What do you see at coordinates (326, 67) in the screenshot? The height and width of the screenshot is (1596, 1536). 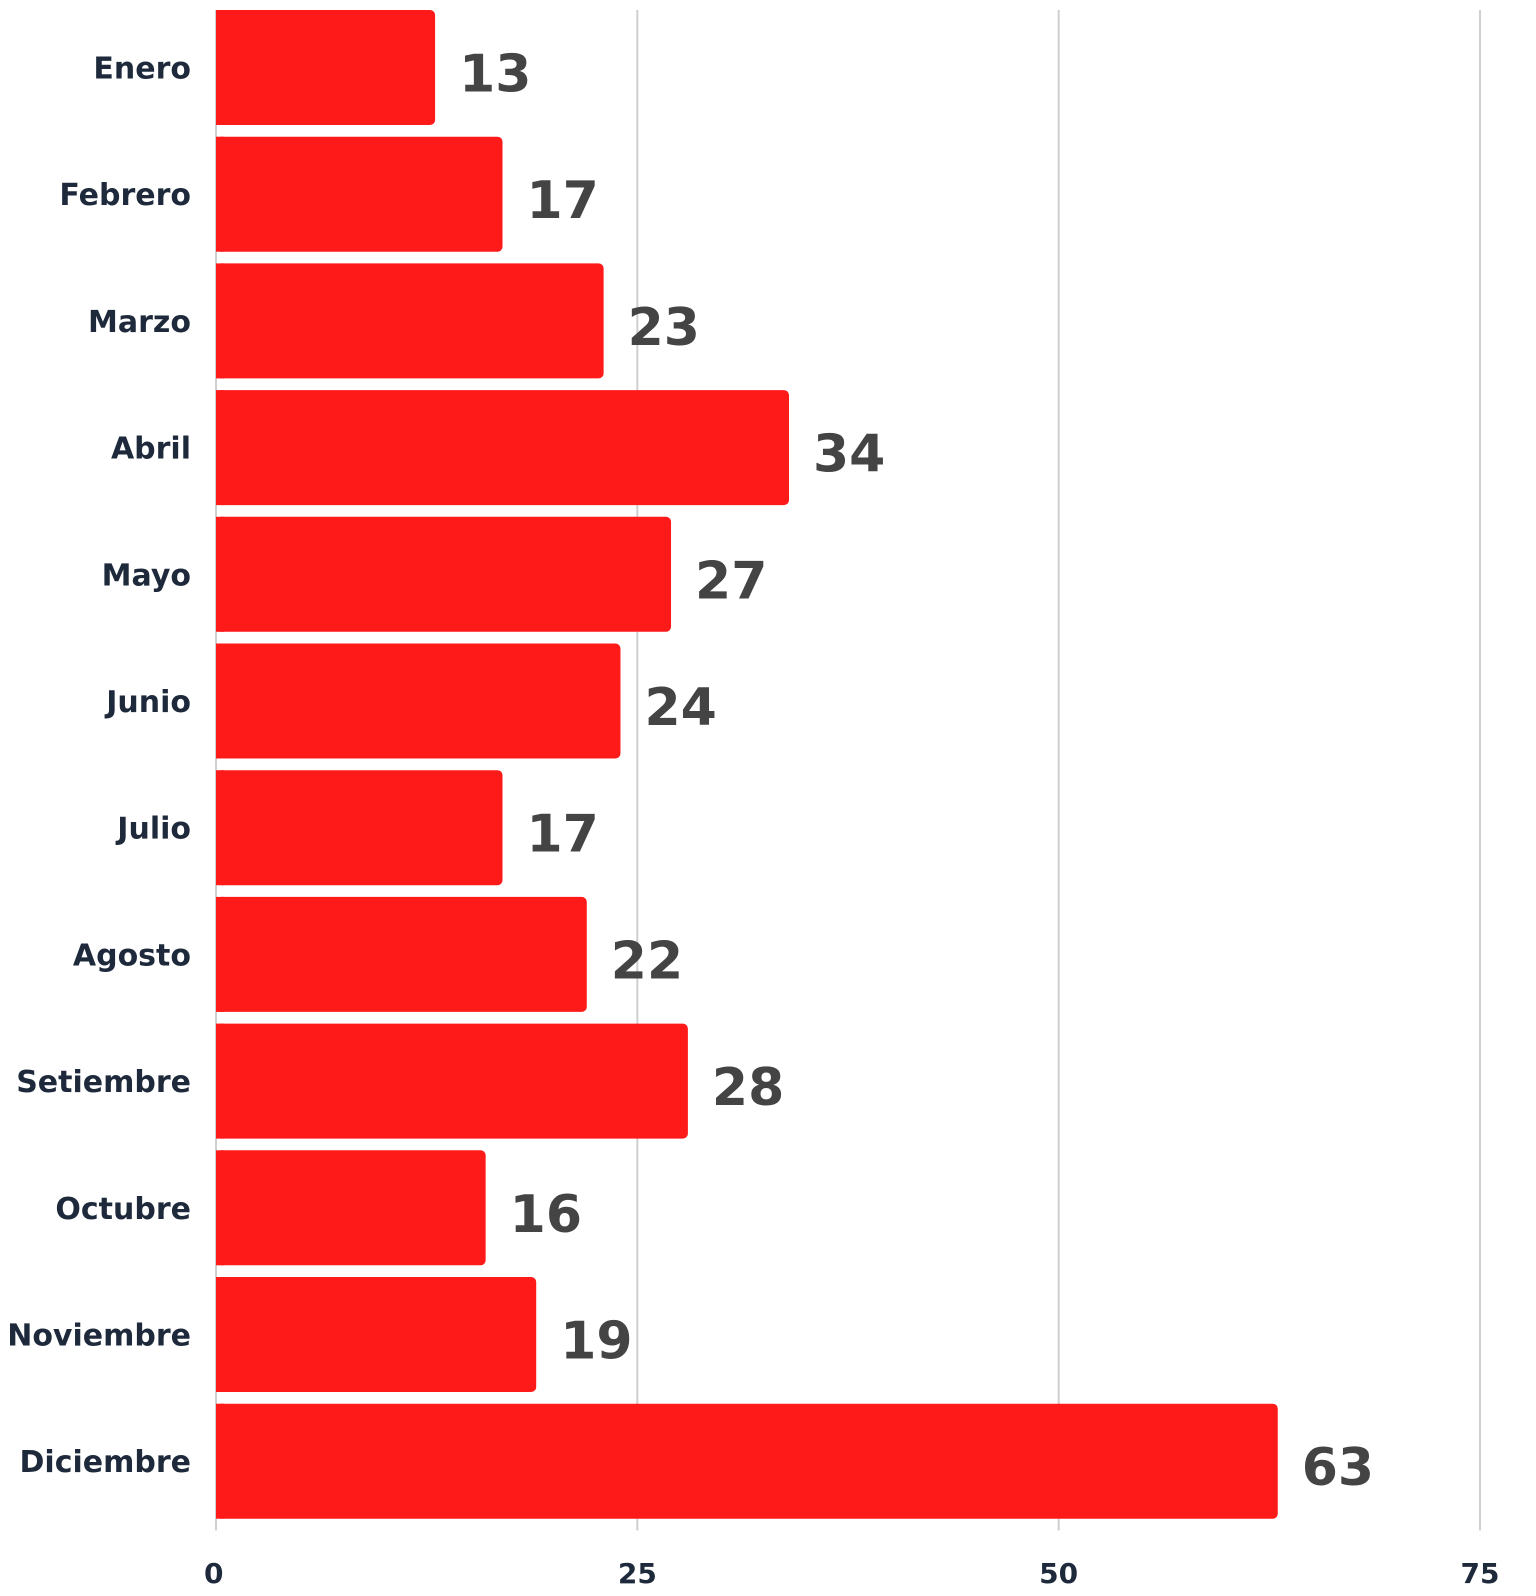 I see `bar-enero` at bounding box center [326, 67].